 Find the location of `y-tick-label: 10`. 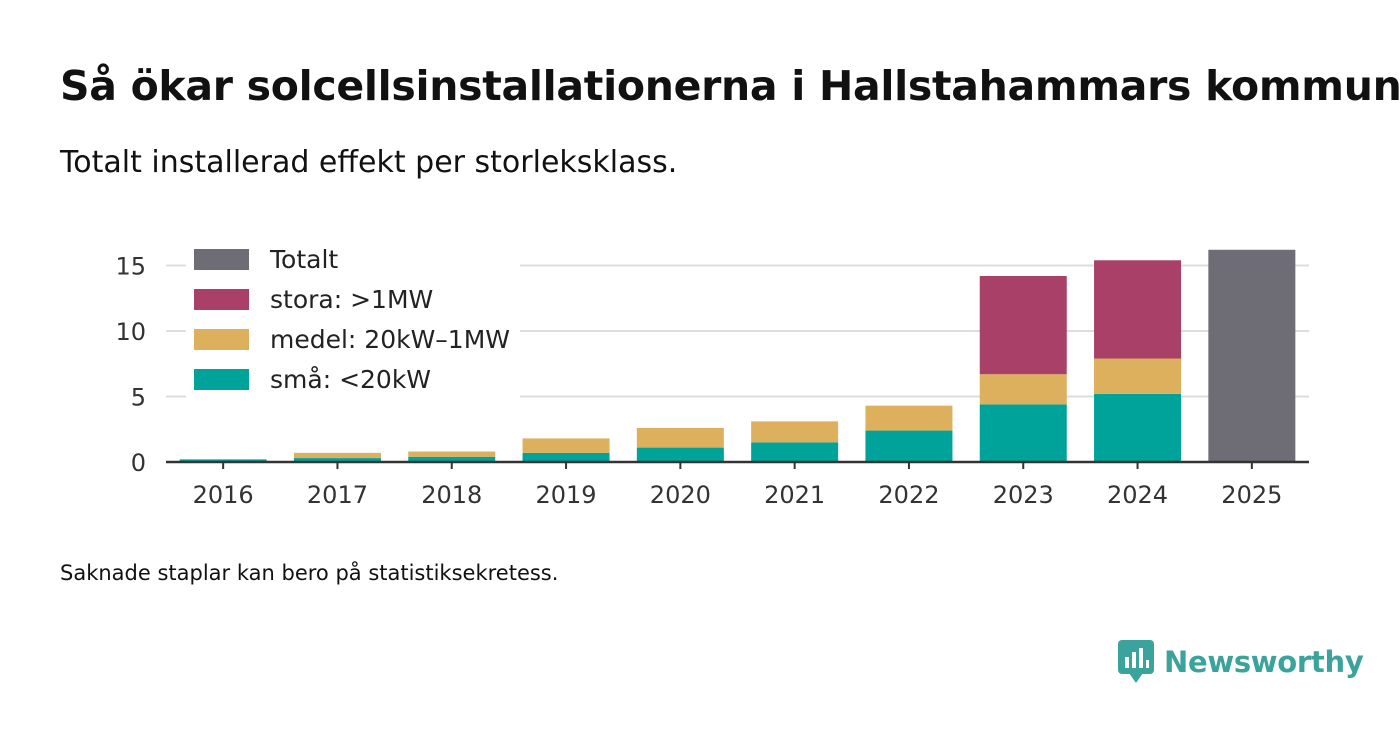

y-tick-label: 10 is located at coordinates (130, 332).